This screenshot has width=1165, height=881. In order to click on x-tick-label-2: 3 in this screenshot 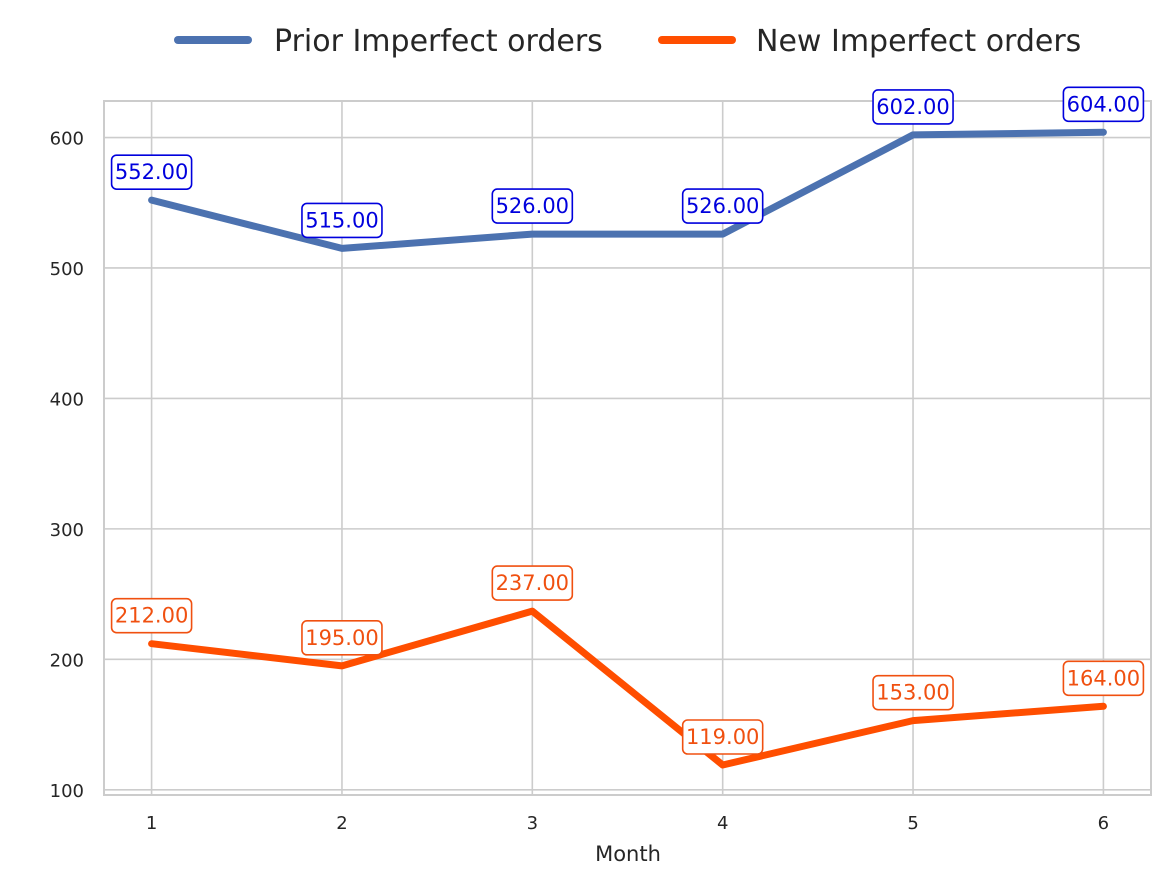, I will do `click(532, 823)`.